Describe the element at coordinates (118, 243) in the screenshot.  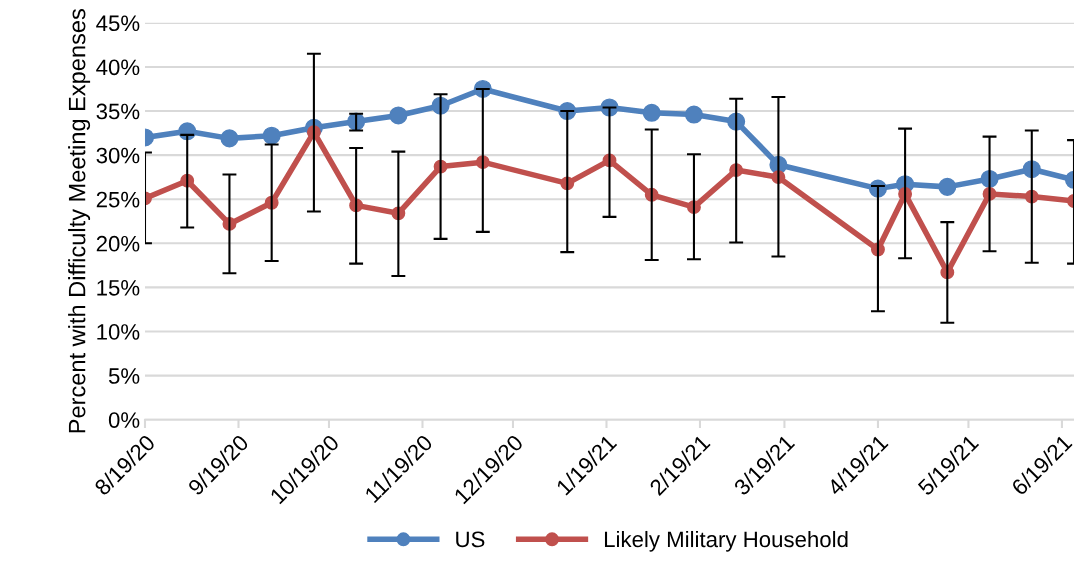
I see `y-tick-label: 20%` at that location.